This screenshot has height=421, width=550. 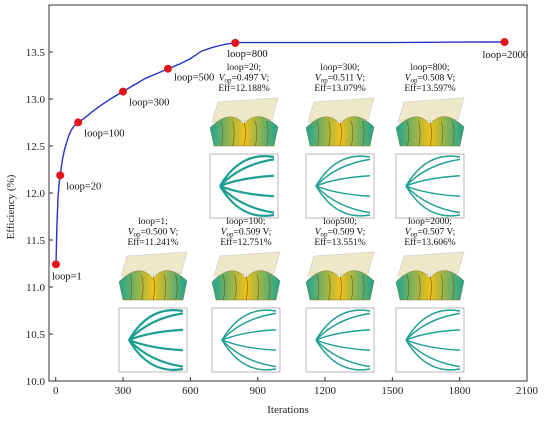 What do you see at coordinates (36, 382) in the screenshot?
I see `y-tick-label: 10.0` at bounding box center [36, 382].